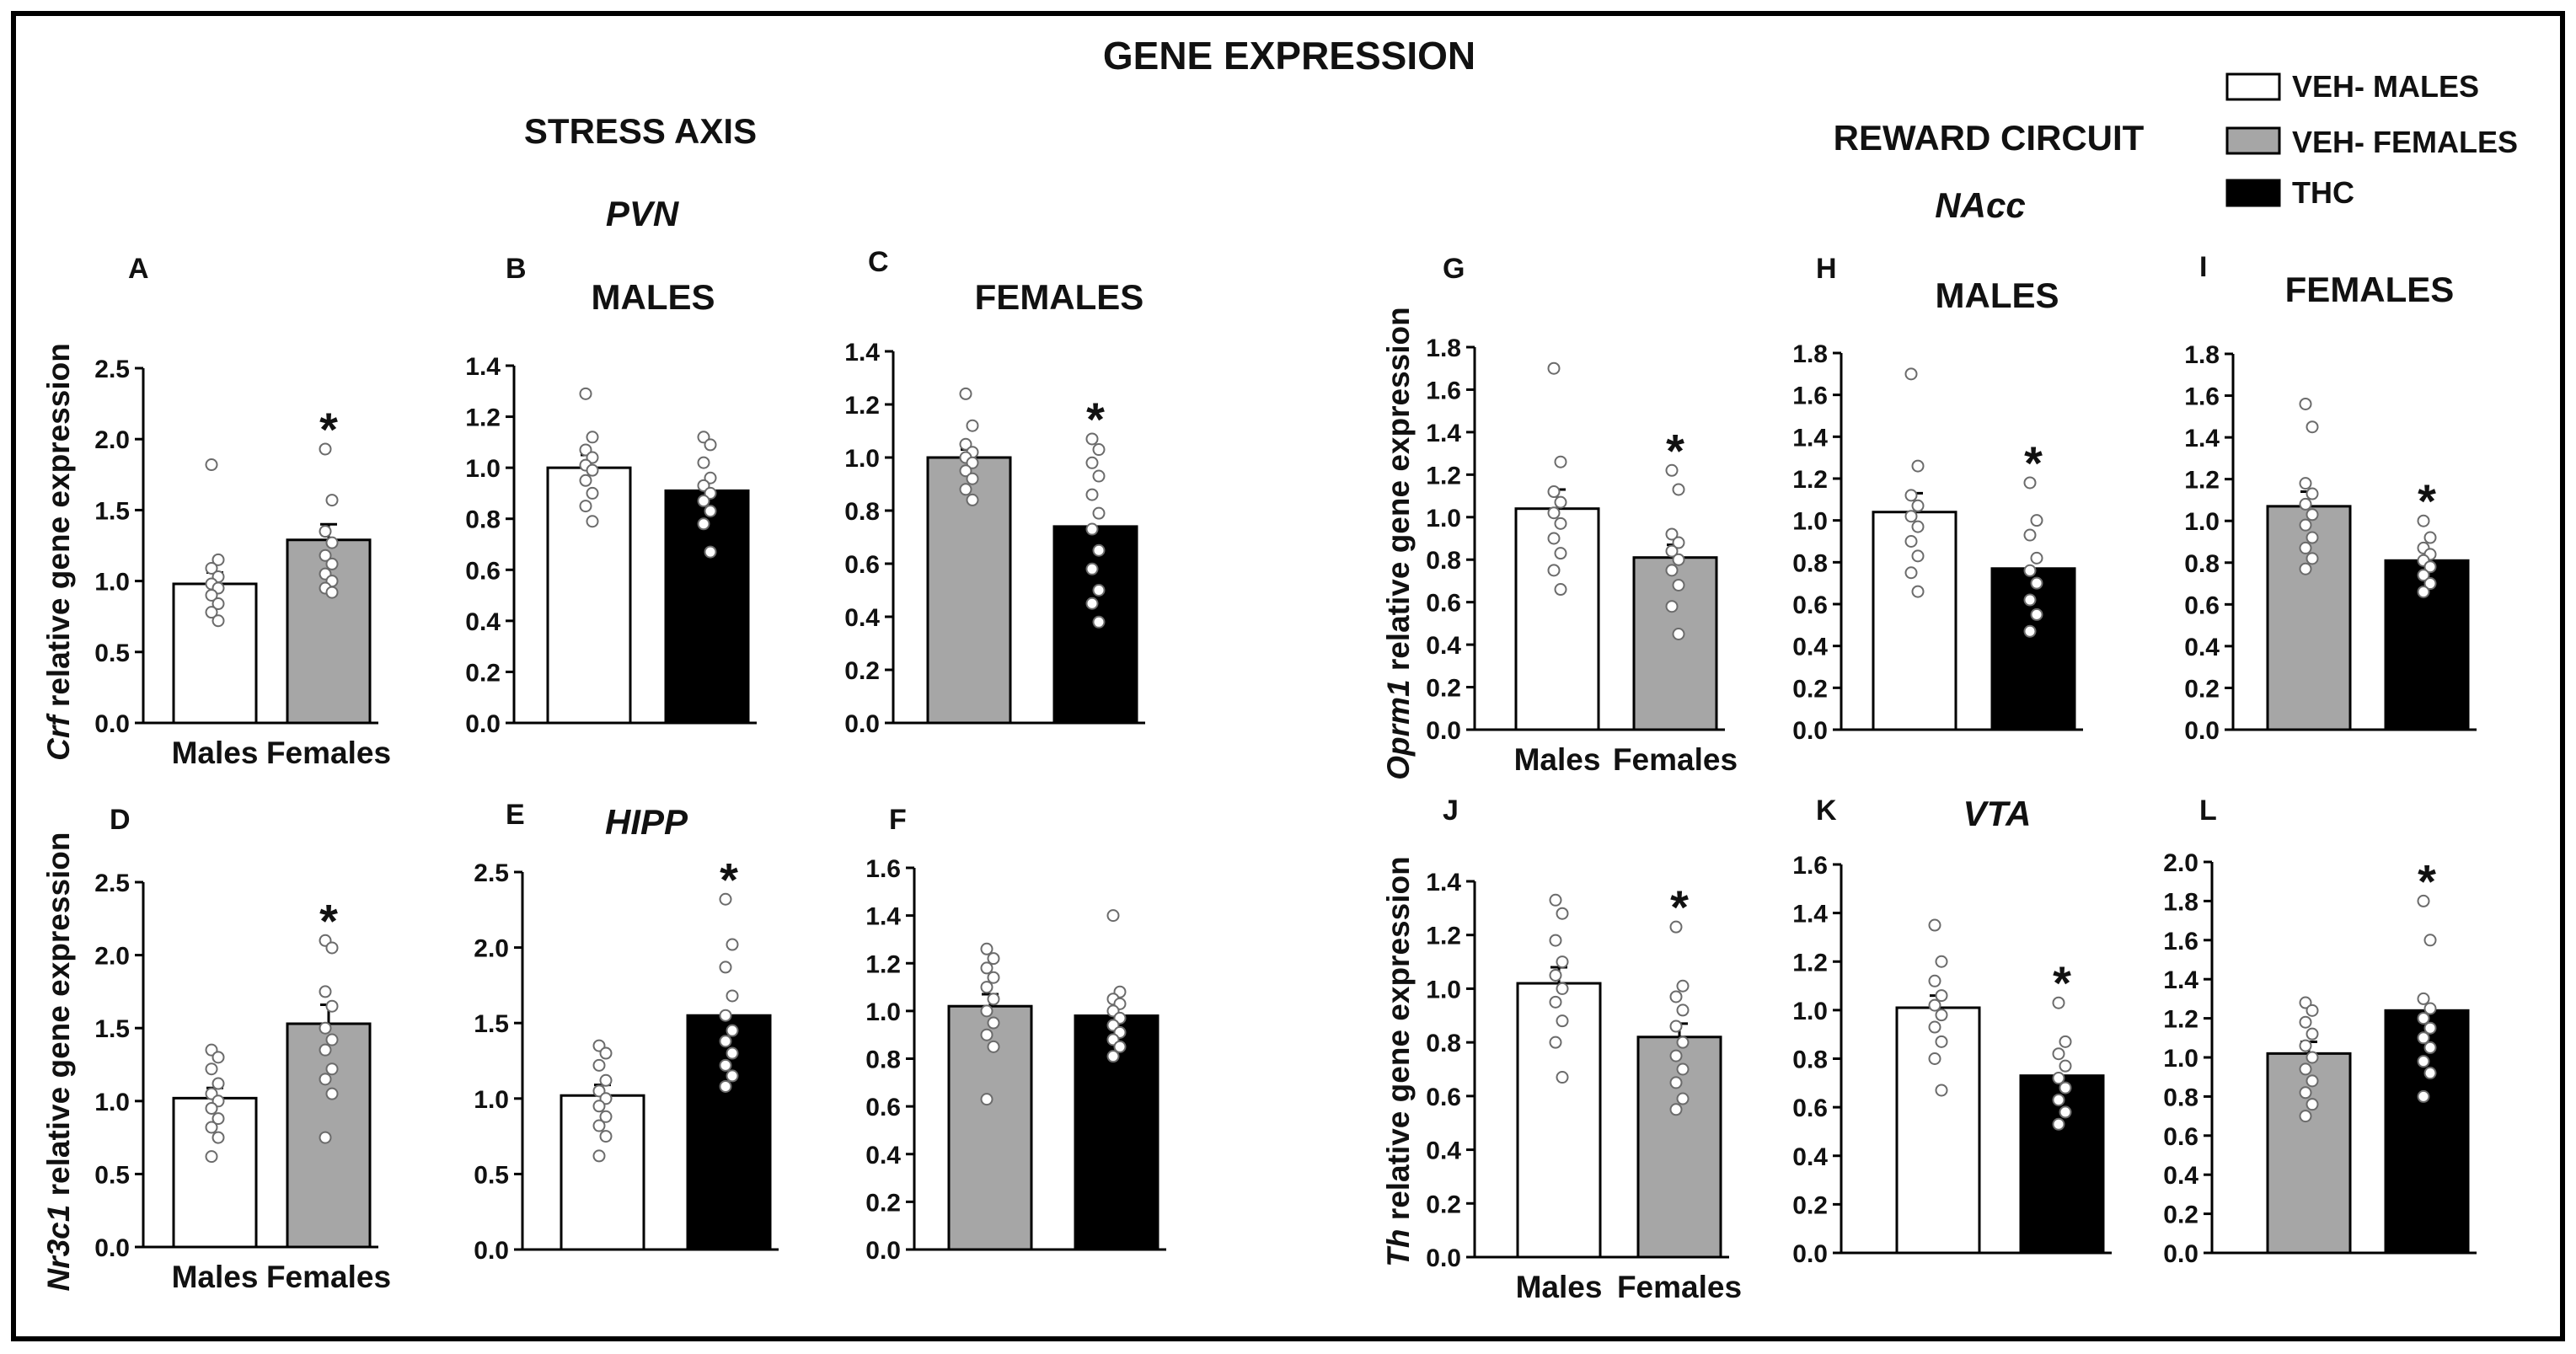 This screenshot has height=1354, width=2576. What do you see at coordinates (883, 1012) in the screenshot?
I see `y-tick-label-F: 1.0` at bounding box center [883, 1012].